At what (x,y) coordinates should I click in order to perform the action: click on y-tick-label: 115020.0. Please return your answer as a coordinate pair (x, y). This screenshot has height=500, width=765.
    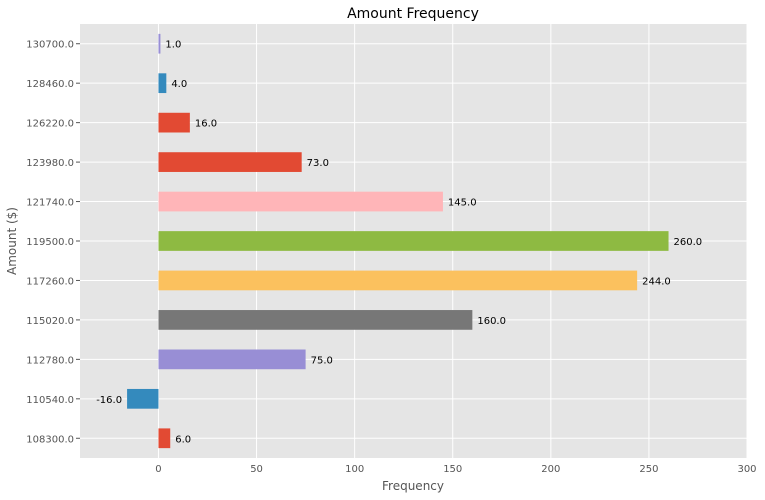
    Looking at the image, I should click on (50, 321).